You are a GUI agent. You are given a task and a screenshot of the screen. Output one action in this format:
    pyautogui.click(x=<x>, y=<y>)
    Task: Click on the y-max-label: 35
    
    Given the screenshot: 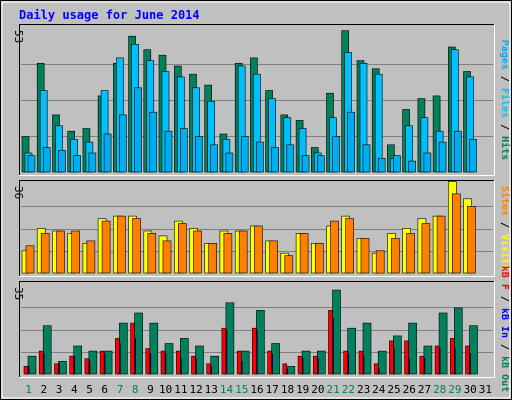 What is the action you would take?
    pyautogui.click(x=18, y=293)
    